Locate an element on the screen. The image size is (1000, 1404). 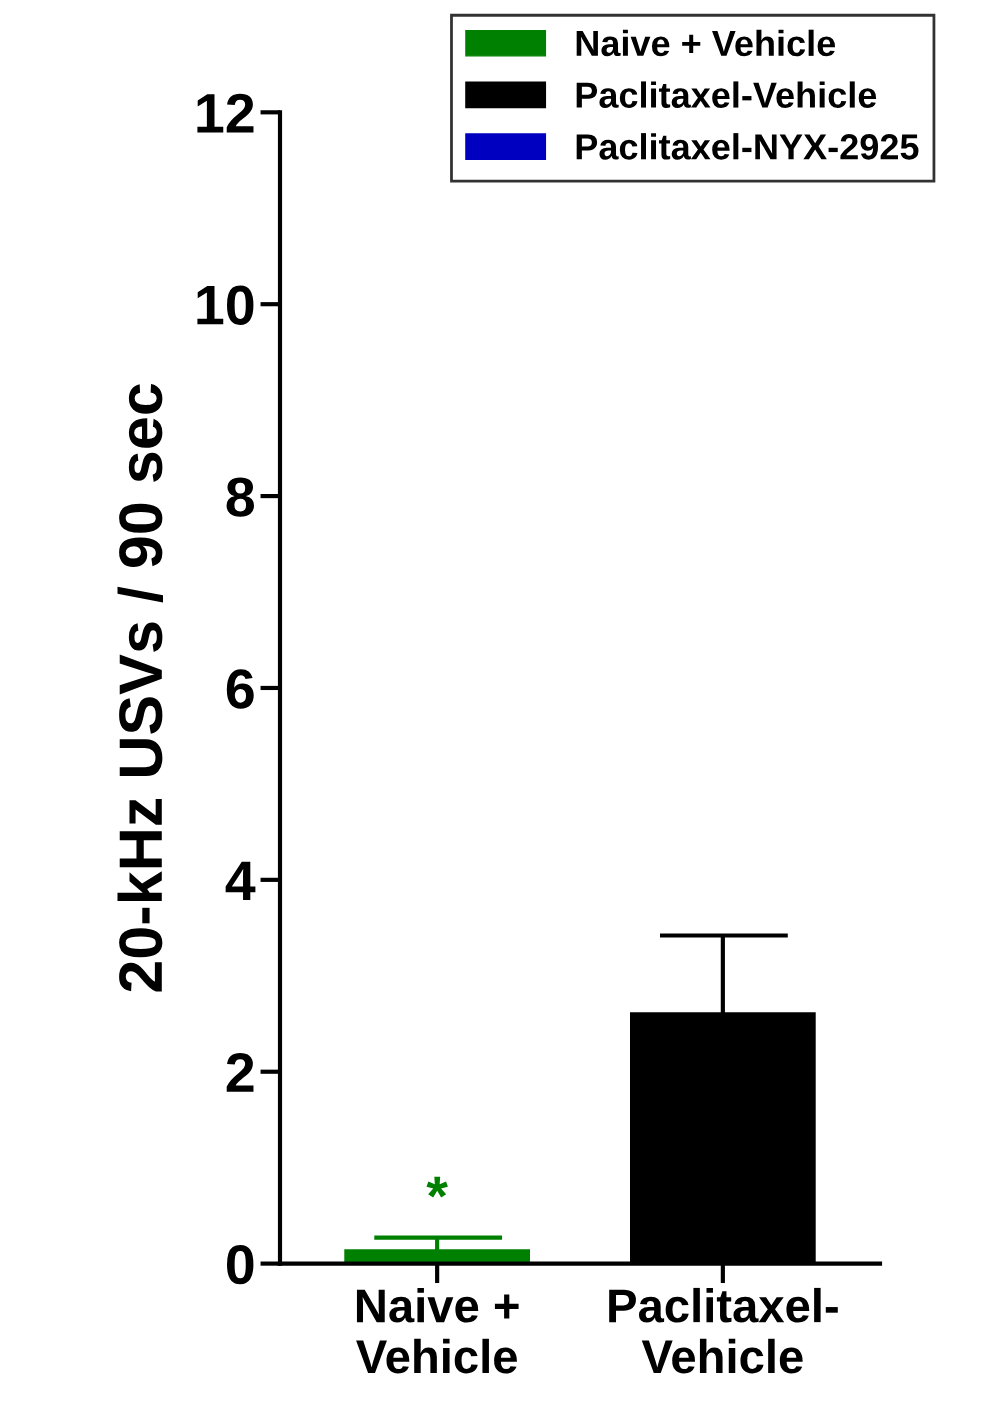
y-tick-label: 12 is located at coordinates (225, 113).